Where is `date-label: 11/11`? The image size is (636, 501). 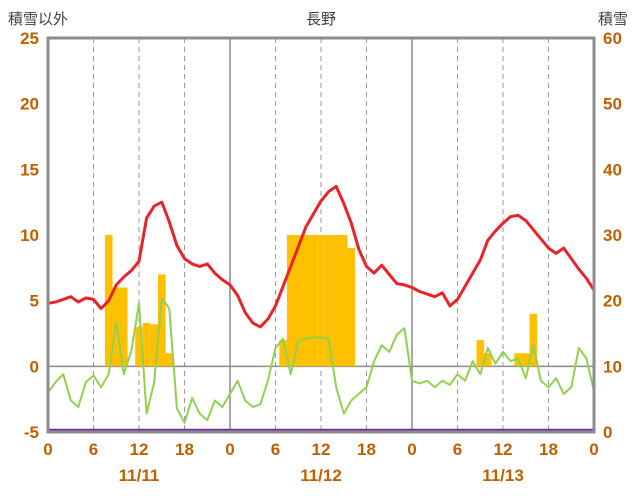 date-label: 11/11 is located at coordinates (139, 475).